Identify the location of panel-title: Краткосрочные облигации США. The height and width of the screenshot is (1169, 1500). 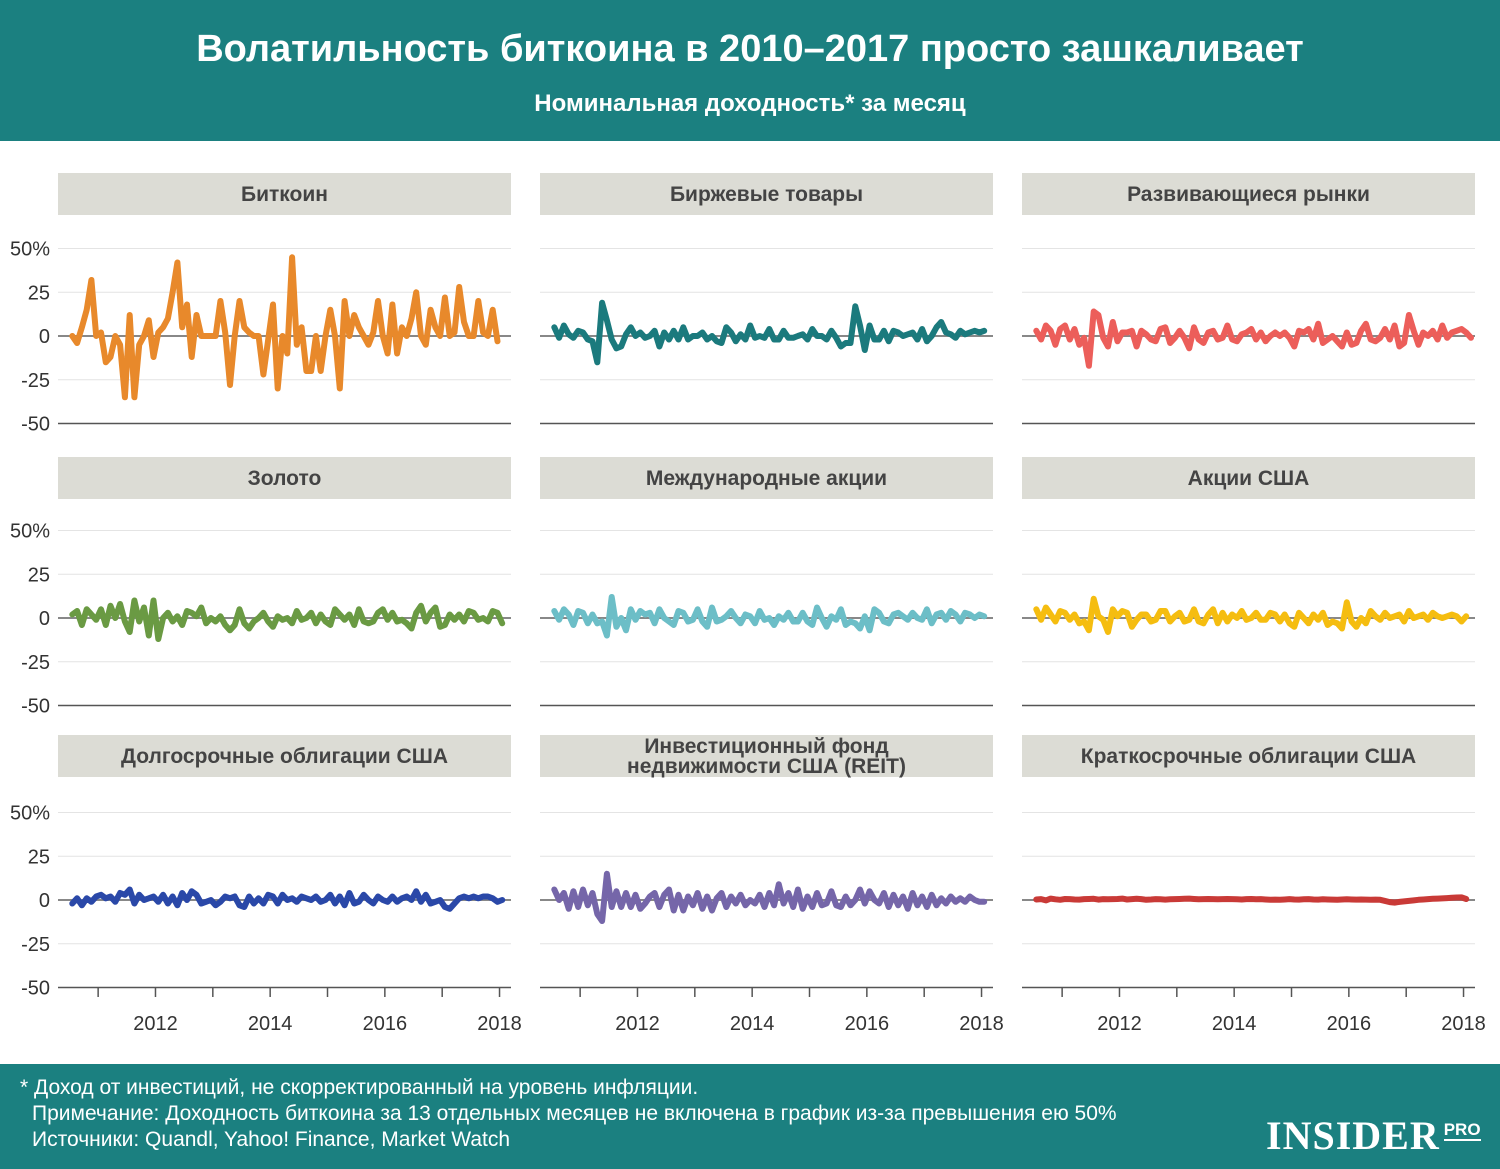
(1248, 756).